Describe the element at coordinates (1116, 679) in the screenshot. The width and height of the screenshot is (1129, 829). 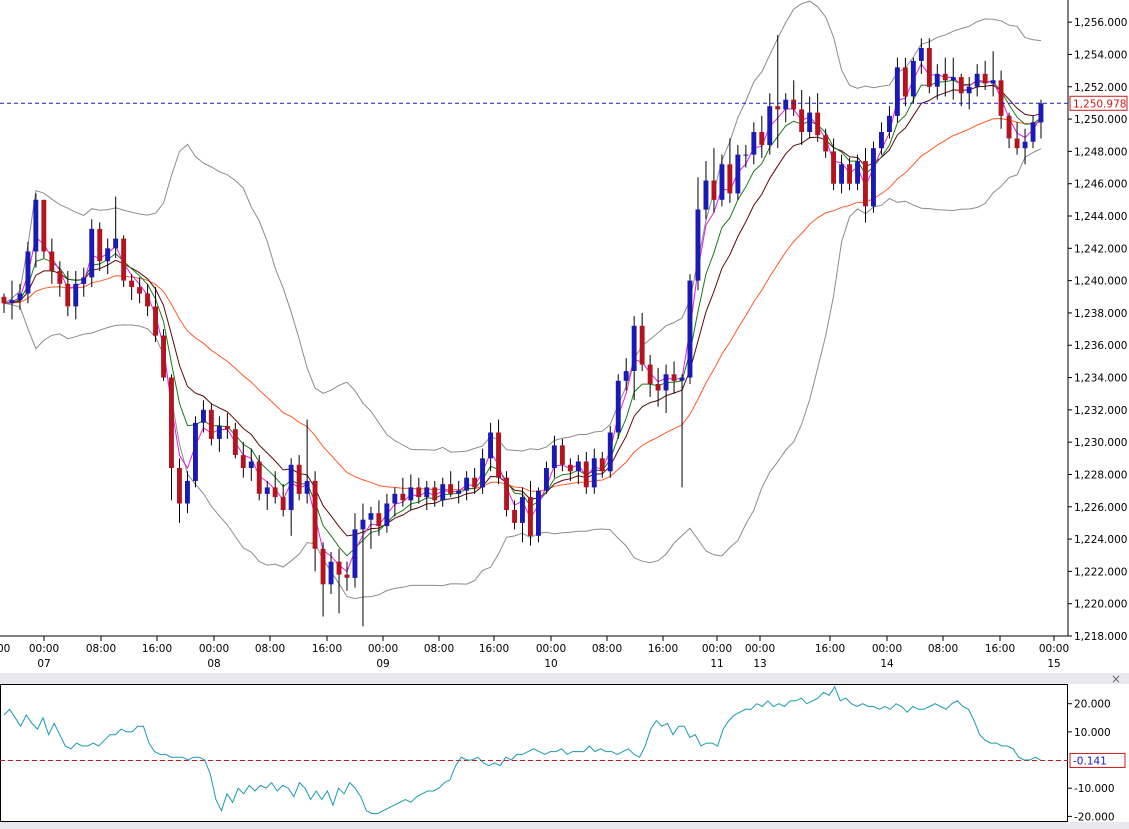
I see `close-x-icon: ×` at that location.